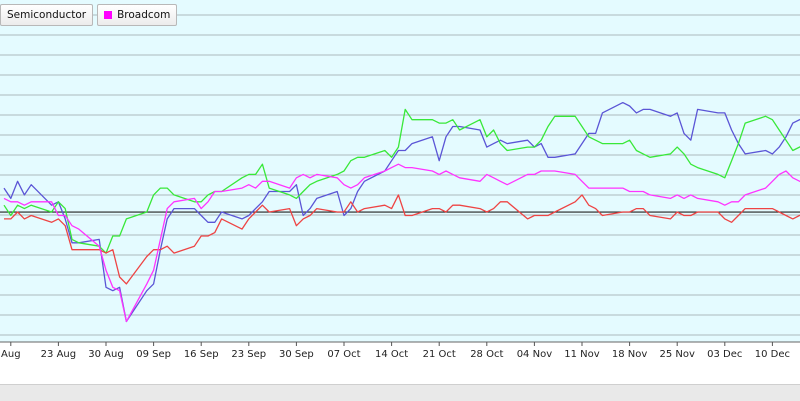 This screenshot has width=800, height=401. Describe the element at coordinates (391, 354) in the screenshot. I see `x-tick-label: 14 Oct` at that location.